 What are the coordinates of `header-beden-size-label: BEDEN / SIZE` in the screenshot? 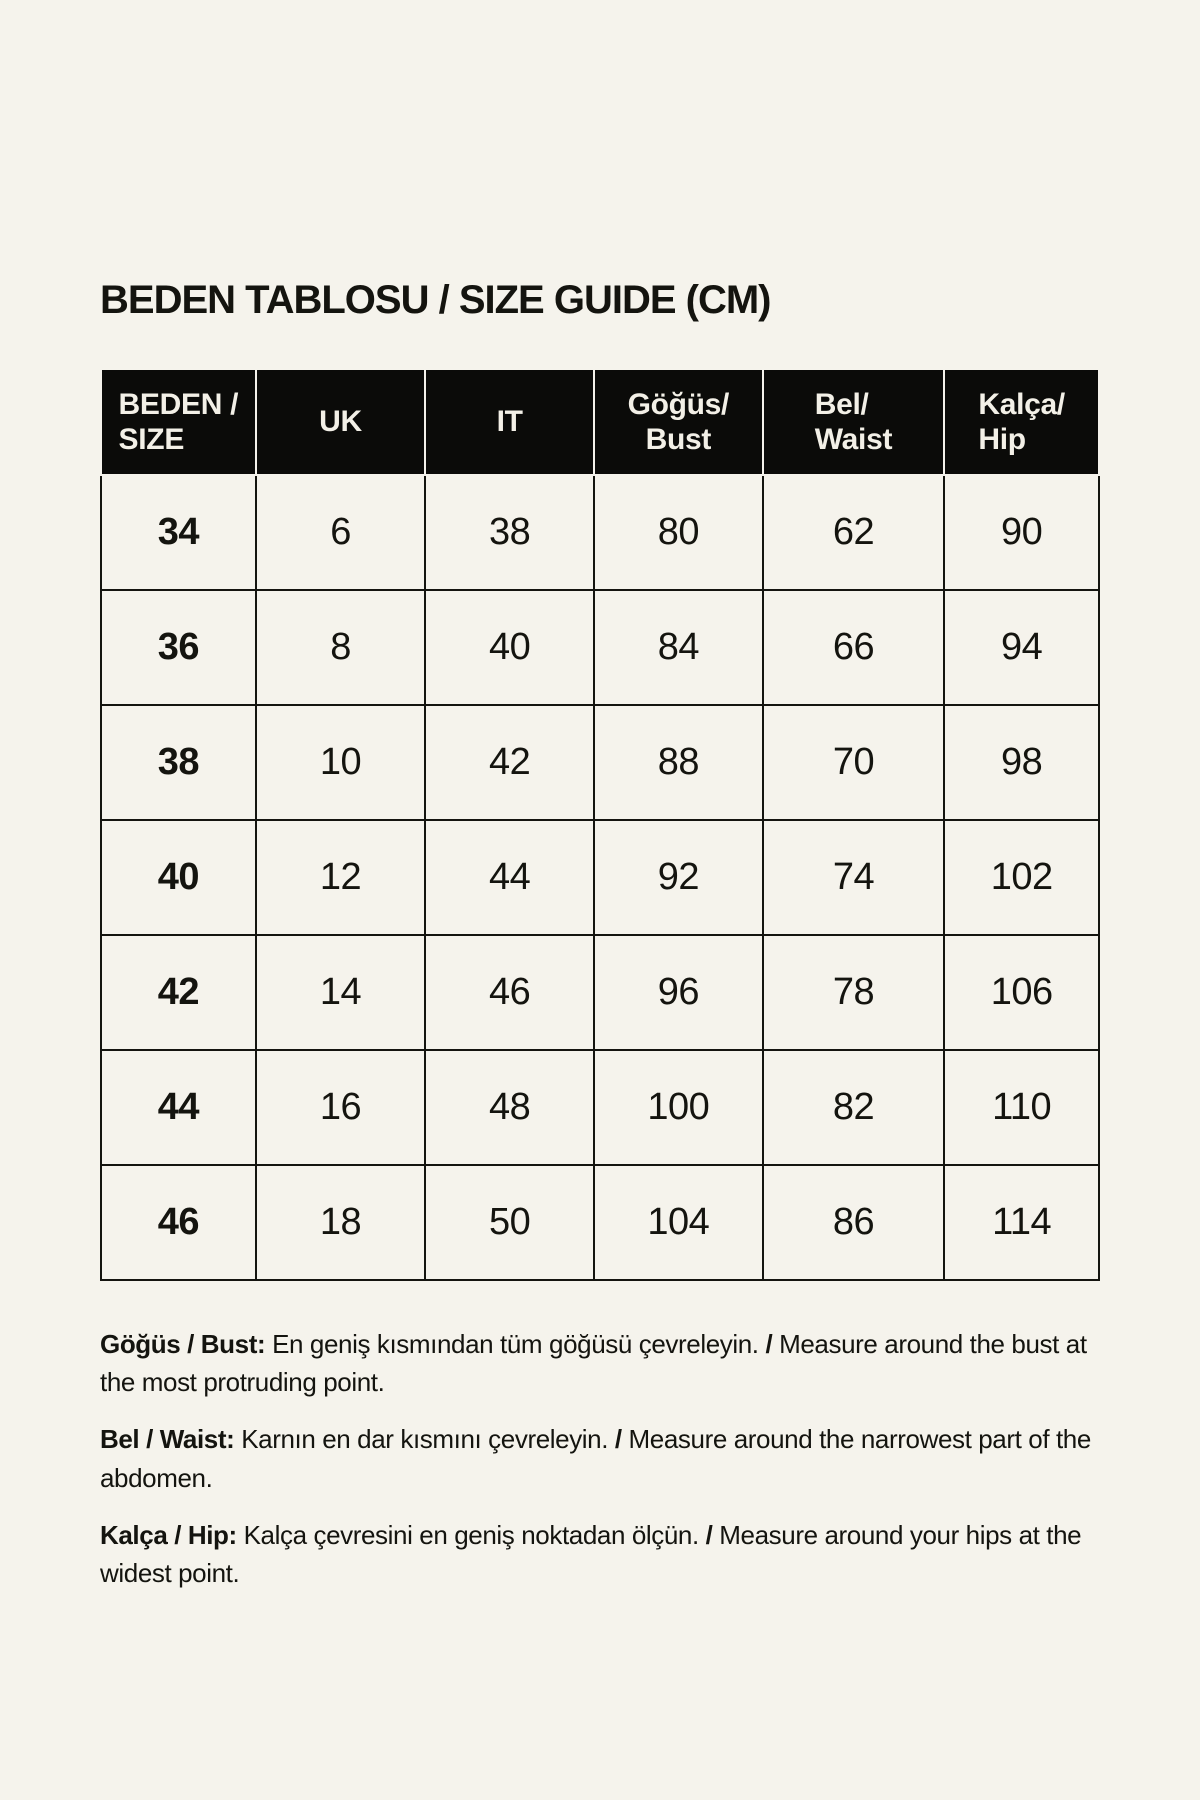 It's located at (178, 421).